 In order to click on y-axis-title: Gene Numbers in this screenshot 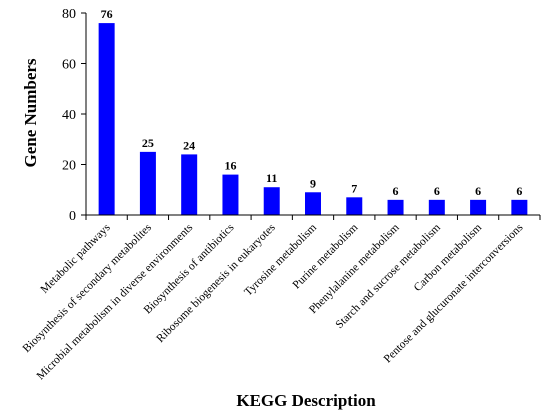, I will do `click(30, 112)`.